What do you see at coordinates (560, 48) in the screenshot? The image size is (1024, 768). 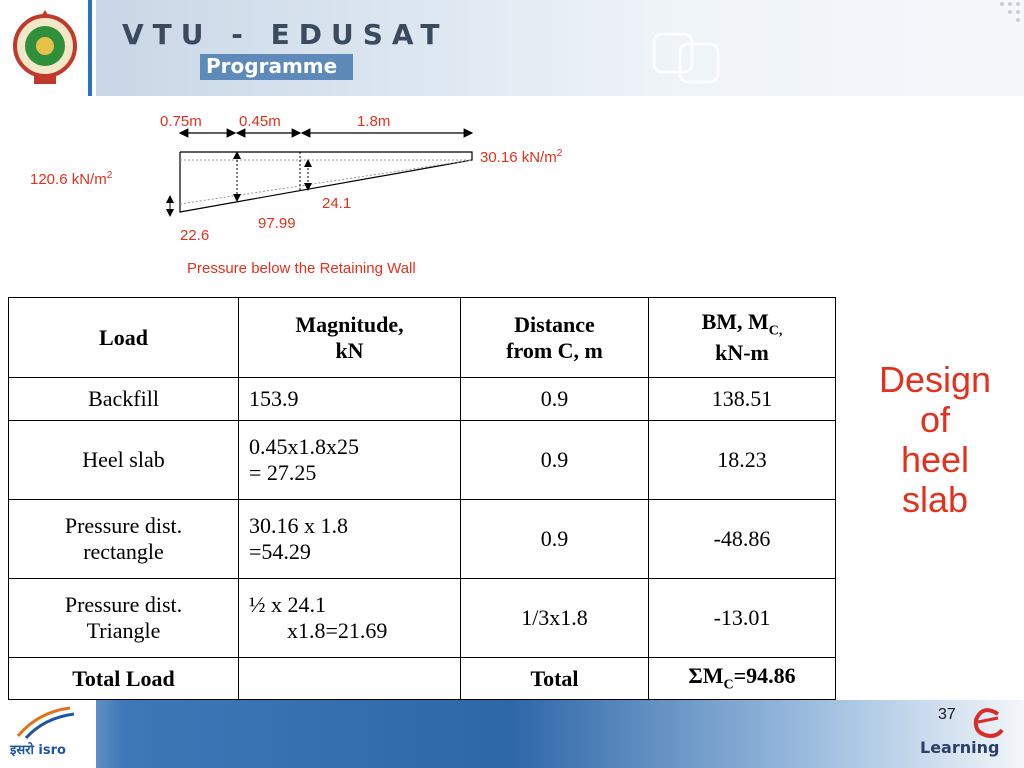 I see `banner-background` at bounding box center [560, 48].